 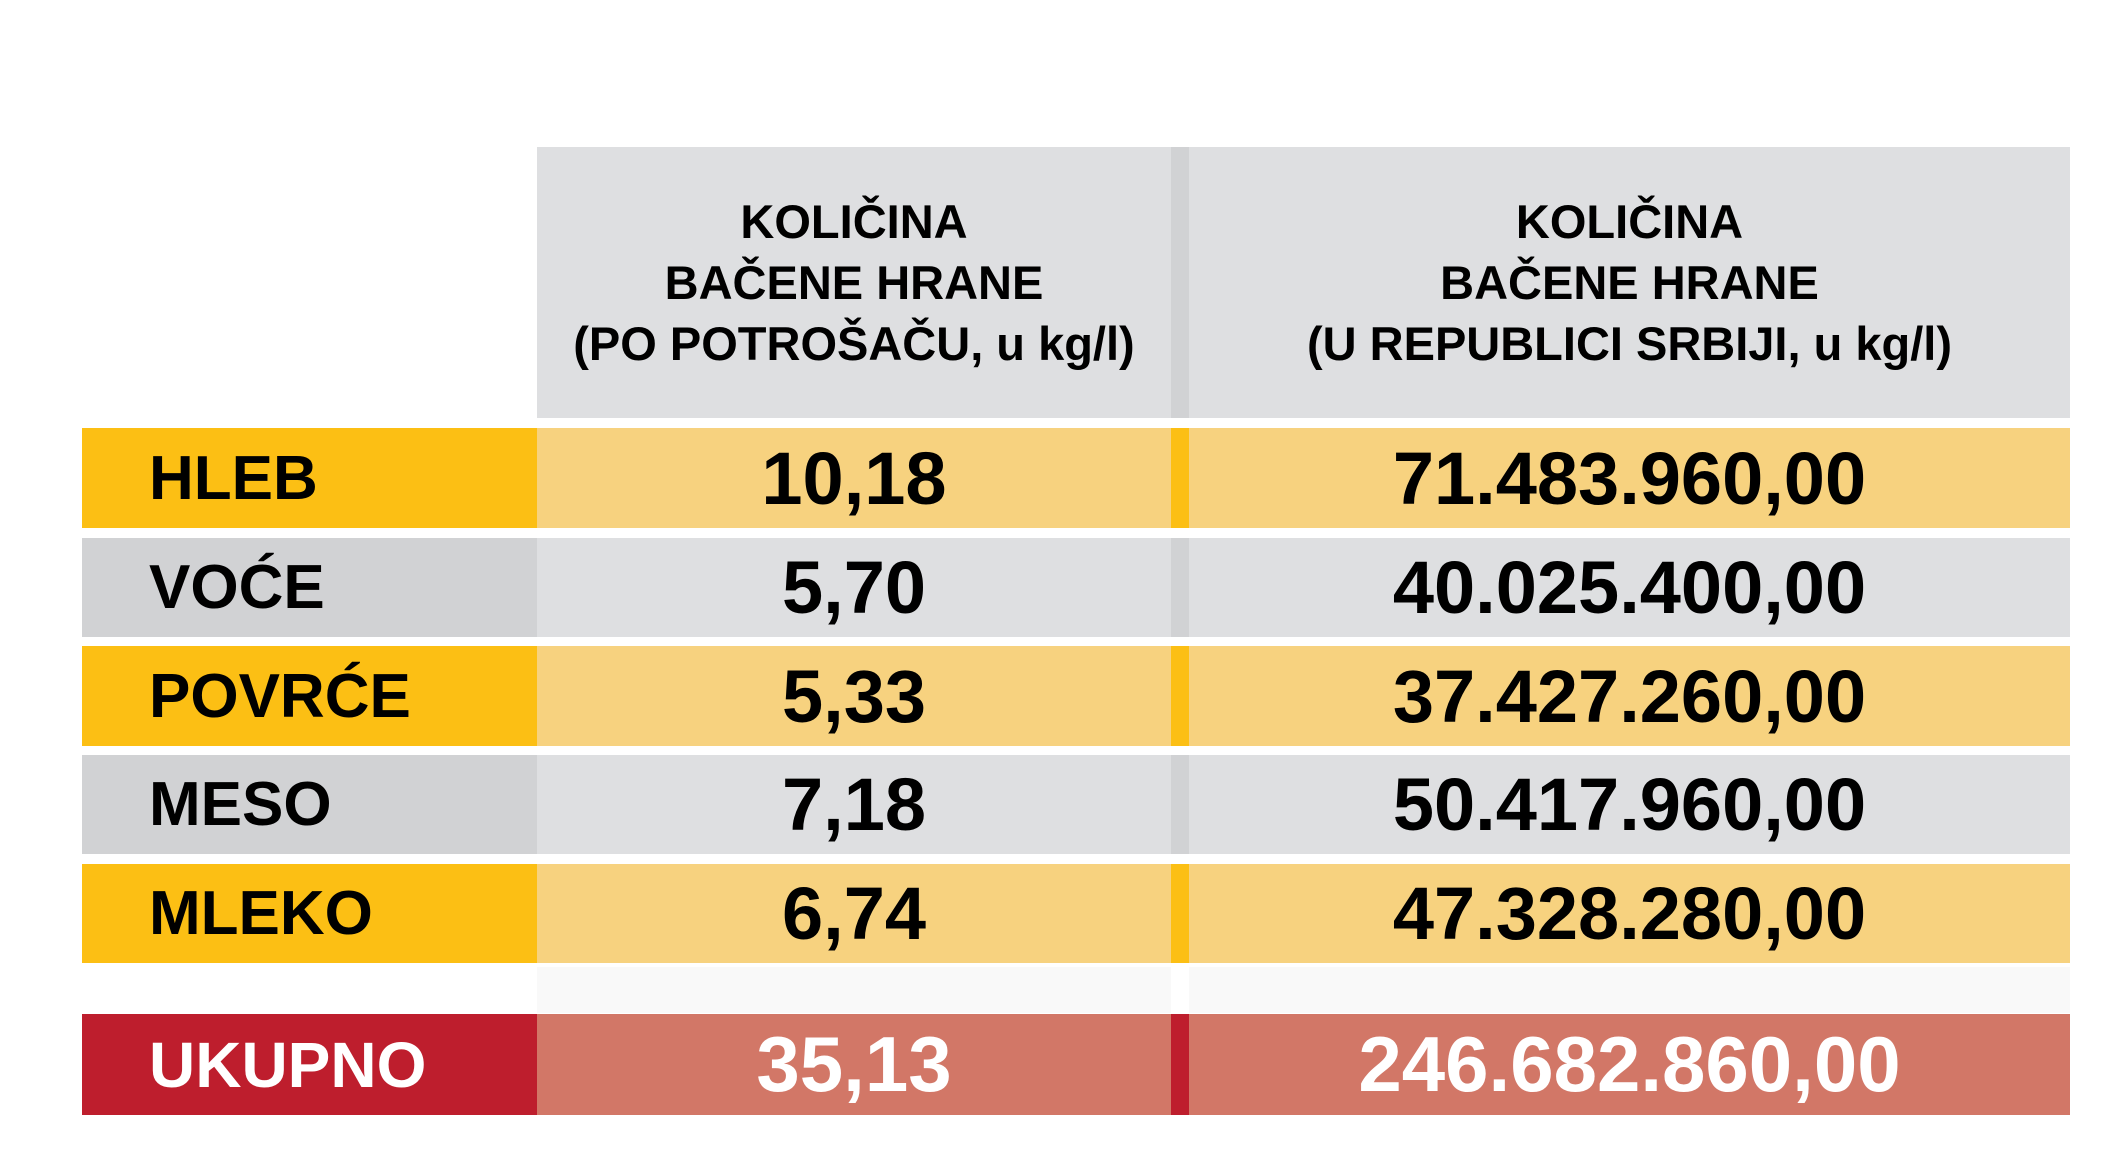 What do you see at coordinates (309, 587) in the screenshot?
I see `row-label: VOĆE` at bounding box center [309, 587].